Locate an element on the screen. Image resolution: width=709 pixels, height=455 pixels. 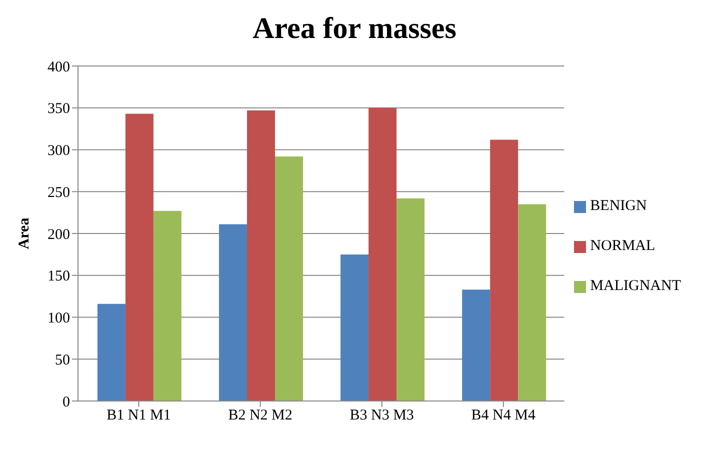
y-tick-label: 350 is located at coordinates (59, 109).